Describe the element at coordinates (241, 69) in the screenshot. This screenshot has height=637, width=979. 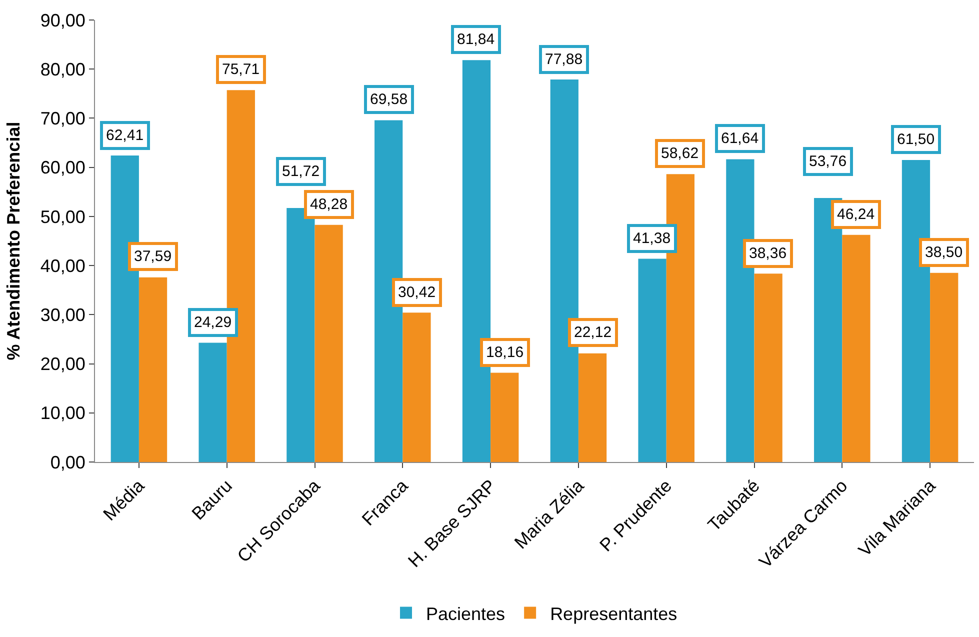
I see `data-label: 75,71` at that location.